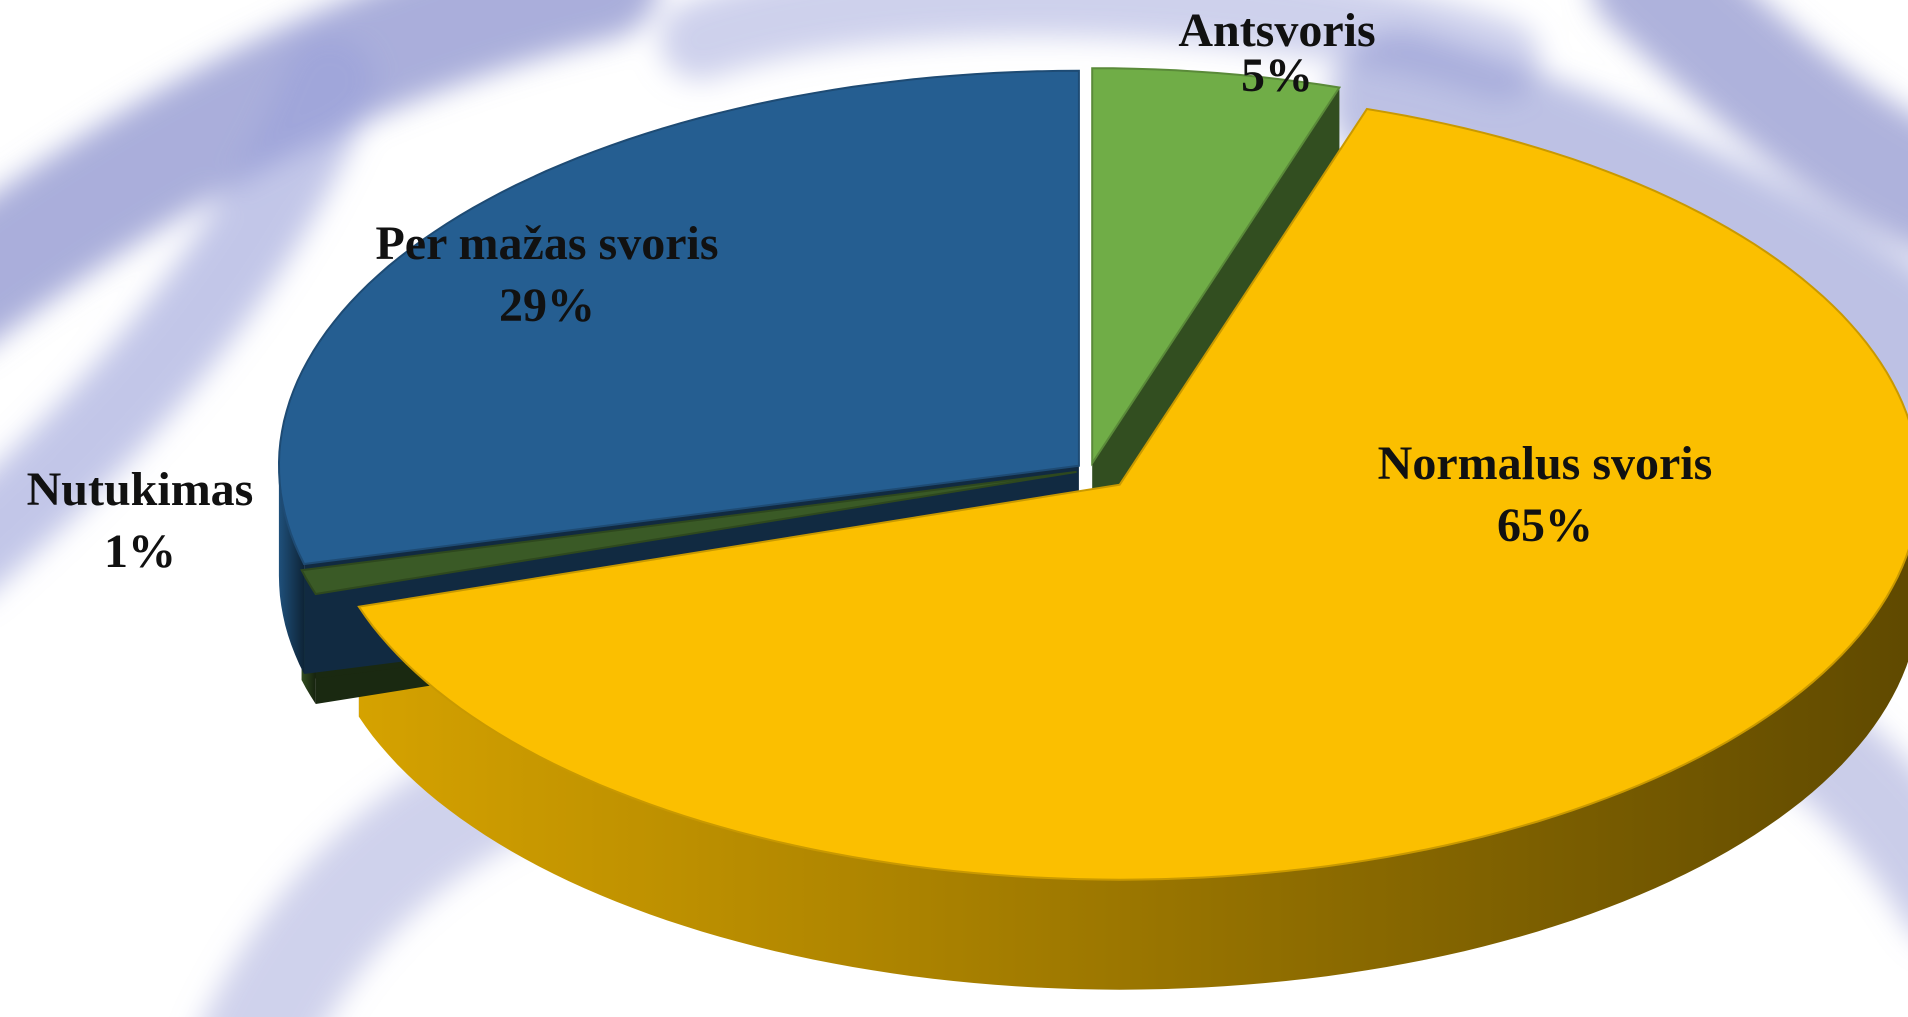 The width and height of the screenshot is (1908, 1017). What do you see at coordinates (1545, 463) in the screenshot?
I see `slice-label: Normalus svoris` at bounding box center [1545, 463].